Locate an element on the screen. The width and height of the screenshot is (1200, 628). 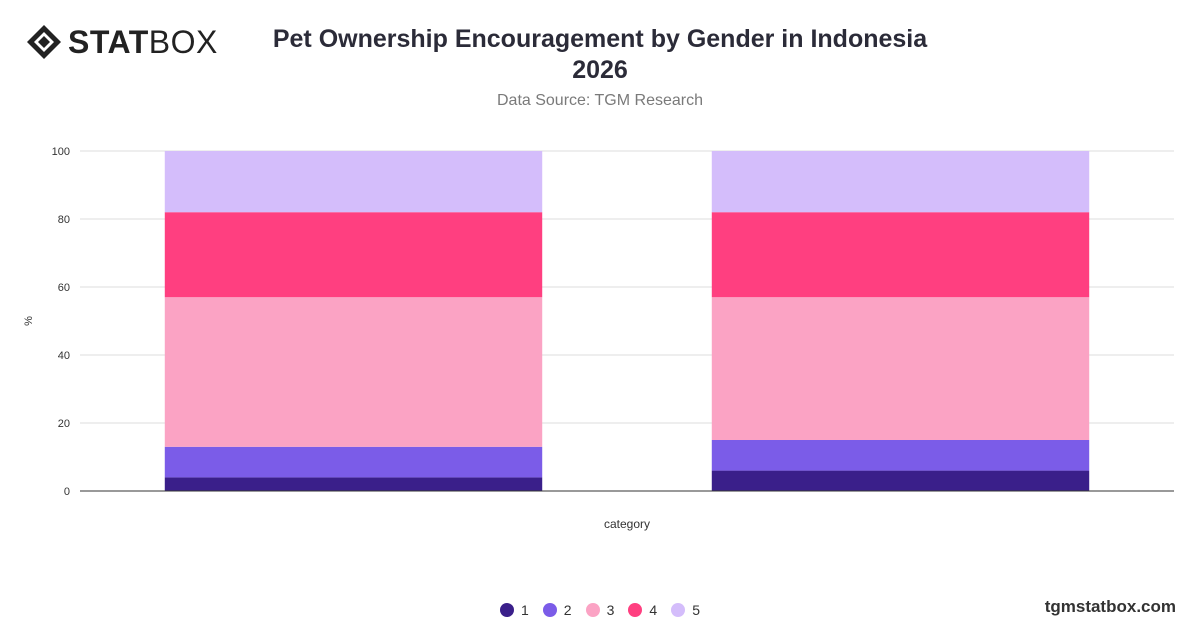
diamond-logo-icon is located at coordinates (44, 42).